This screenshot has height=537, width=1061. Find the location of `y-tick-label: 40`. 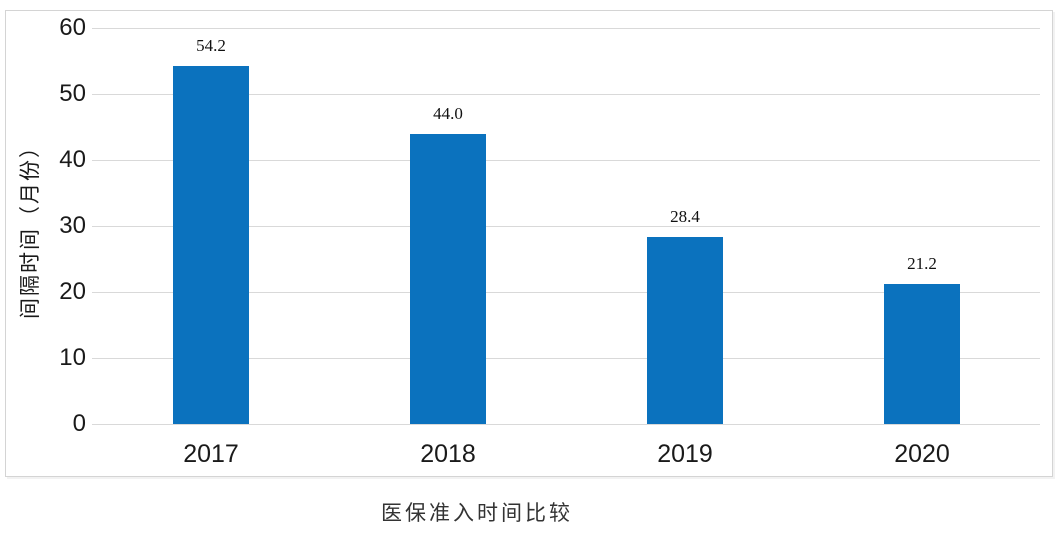

y-tick-label: 40 is located at coordinates (72, 159).